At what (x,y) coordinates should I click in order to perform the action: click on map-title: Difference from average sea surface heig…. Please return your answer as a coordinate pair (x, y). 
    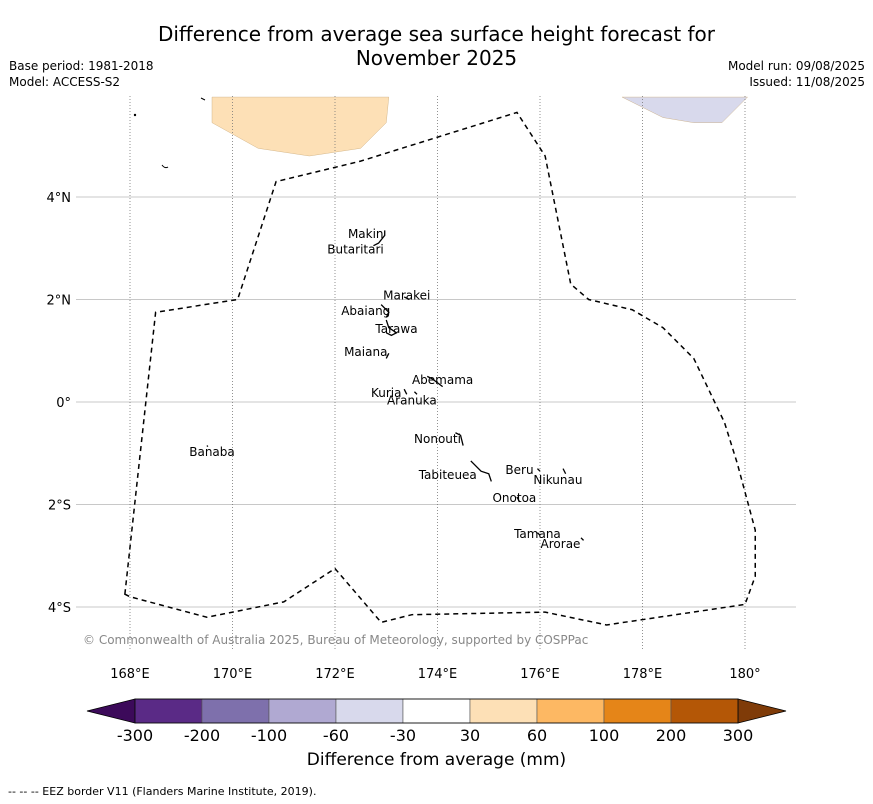
    Looking at the image, I should click on (436, 46).